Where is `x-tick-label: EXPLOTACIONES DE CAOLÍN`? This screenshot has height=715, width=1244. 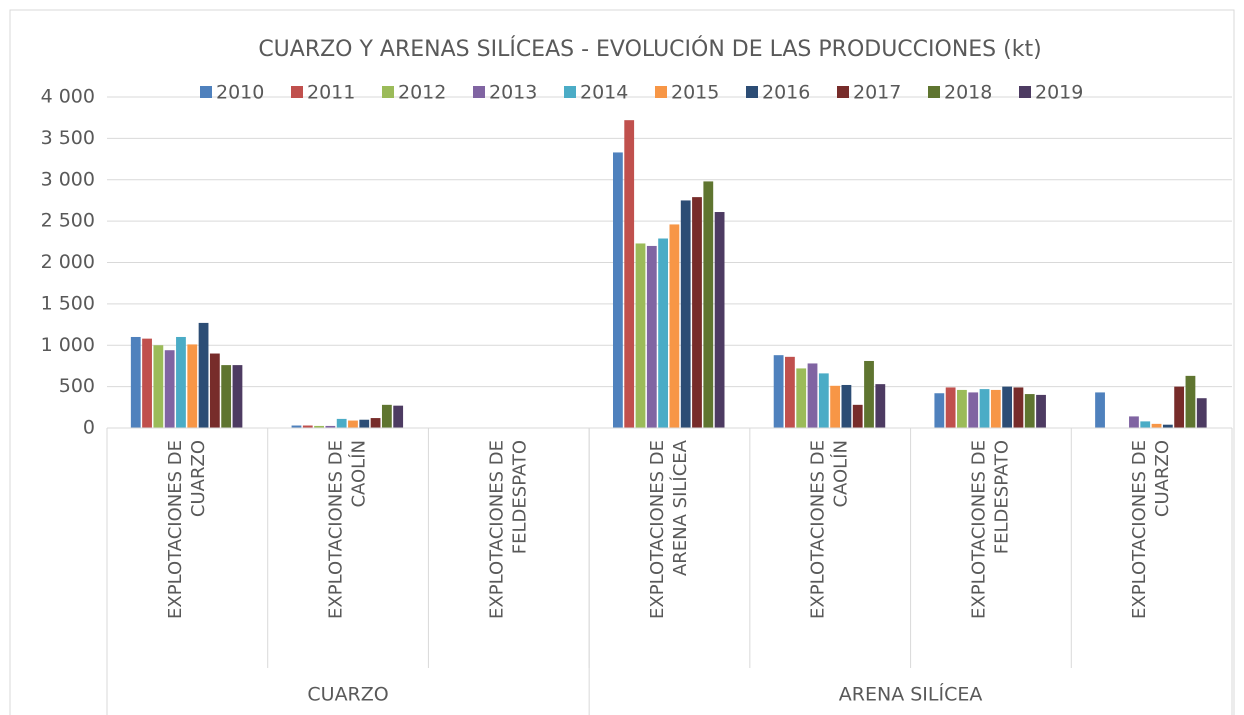
x-tick-label: EXPLOTACIONES DE CAOLÍN is located at coordinates (348, 529).